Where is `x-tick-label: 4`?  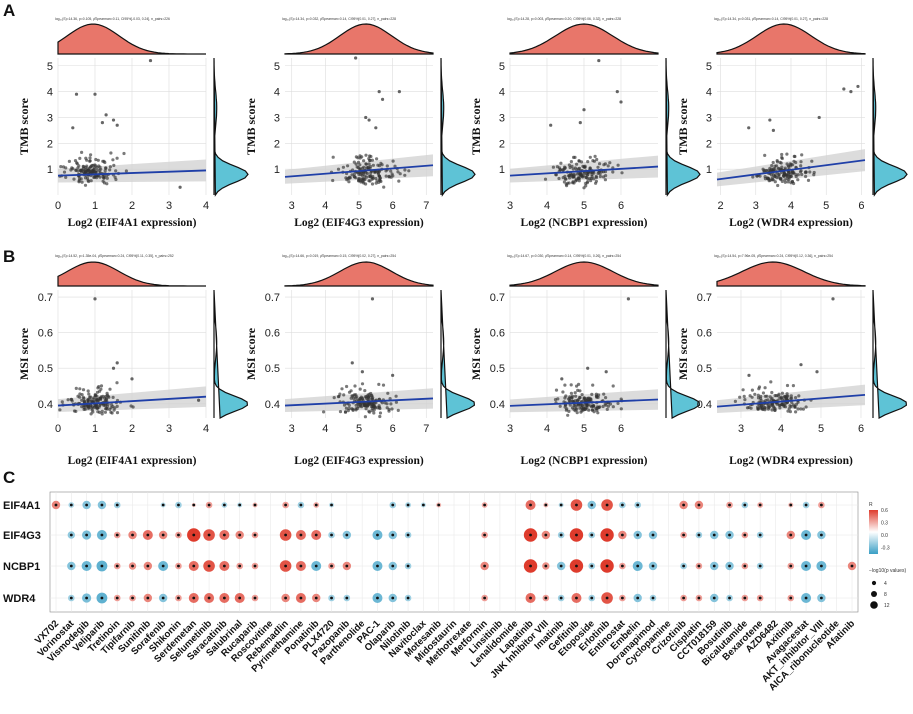
x-tick-label: 4 is located at coordinates (325, 206).